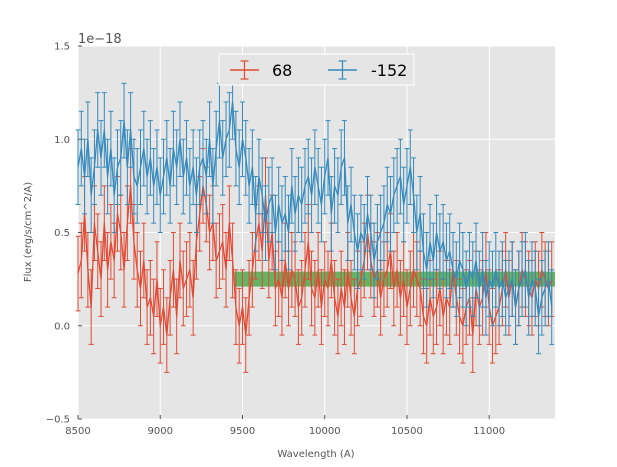 Image resolution: width=617 pixels, height=467 pixels. What do you see at coordinates (62, 326) in the screenshot?
I see `y-tick-label: 0.0` at bounding box center [62, 326].